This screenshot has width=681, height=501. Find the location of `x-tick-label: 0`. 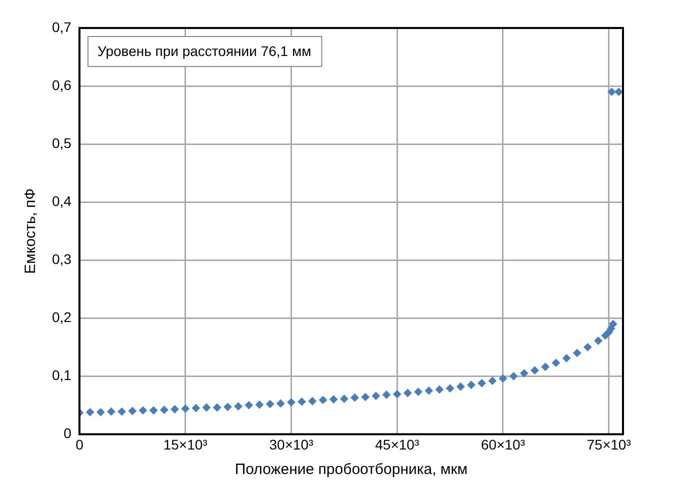

x-tick-label: 0 is located at coordinates (80, 444).